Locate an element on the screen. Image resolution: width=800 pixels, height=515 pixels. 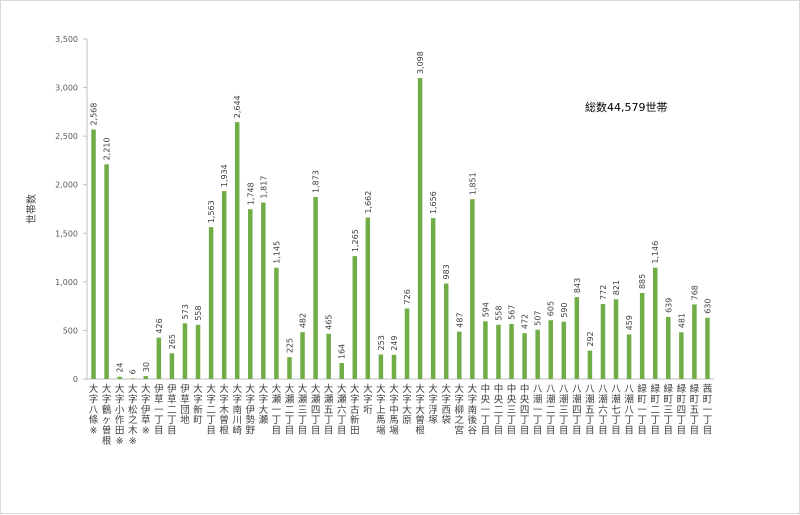
data-label: 605 is located at coordinates (551, 308).